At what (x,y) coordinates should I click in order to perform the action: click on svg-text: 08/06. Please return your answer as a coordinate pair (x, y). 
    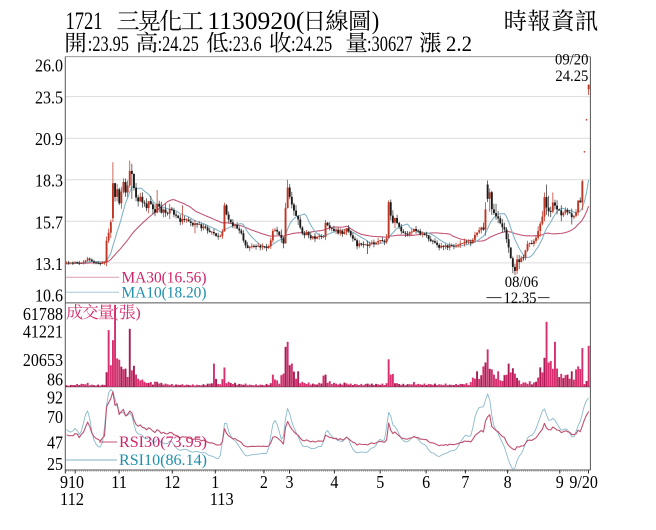
    Looking at the image, I should click on (521, 281).